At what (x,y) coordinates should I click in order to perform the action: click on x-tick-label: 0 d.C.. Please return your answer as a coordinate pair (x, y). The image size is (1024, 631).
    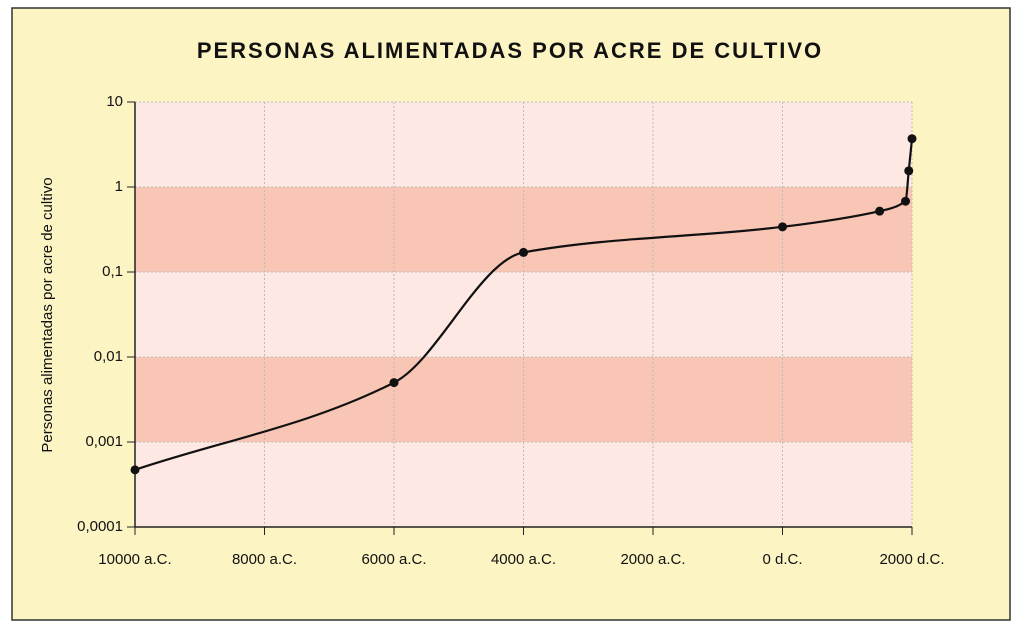
    Looking at the image, I should click on (782, 559).